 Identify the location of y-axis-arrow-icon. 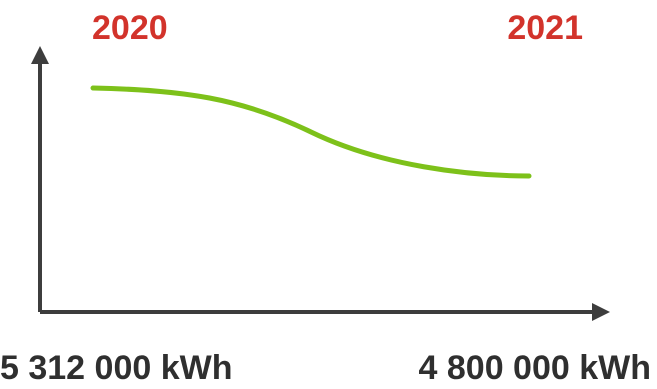
(40, 55).